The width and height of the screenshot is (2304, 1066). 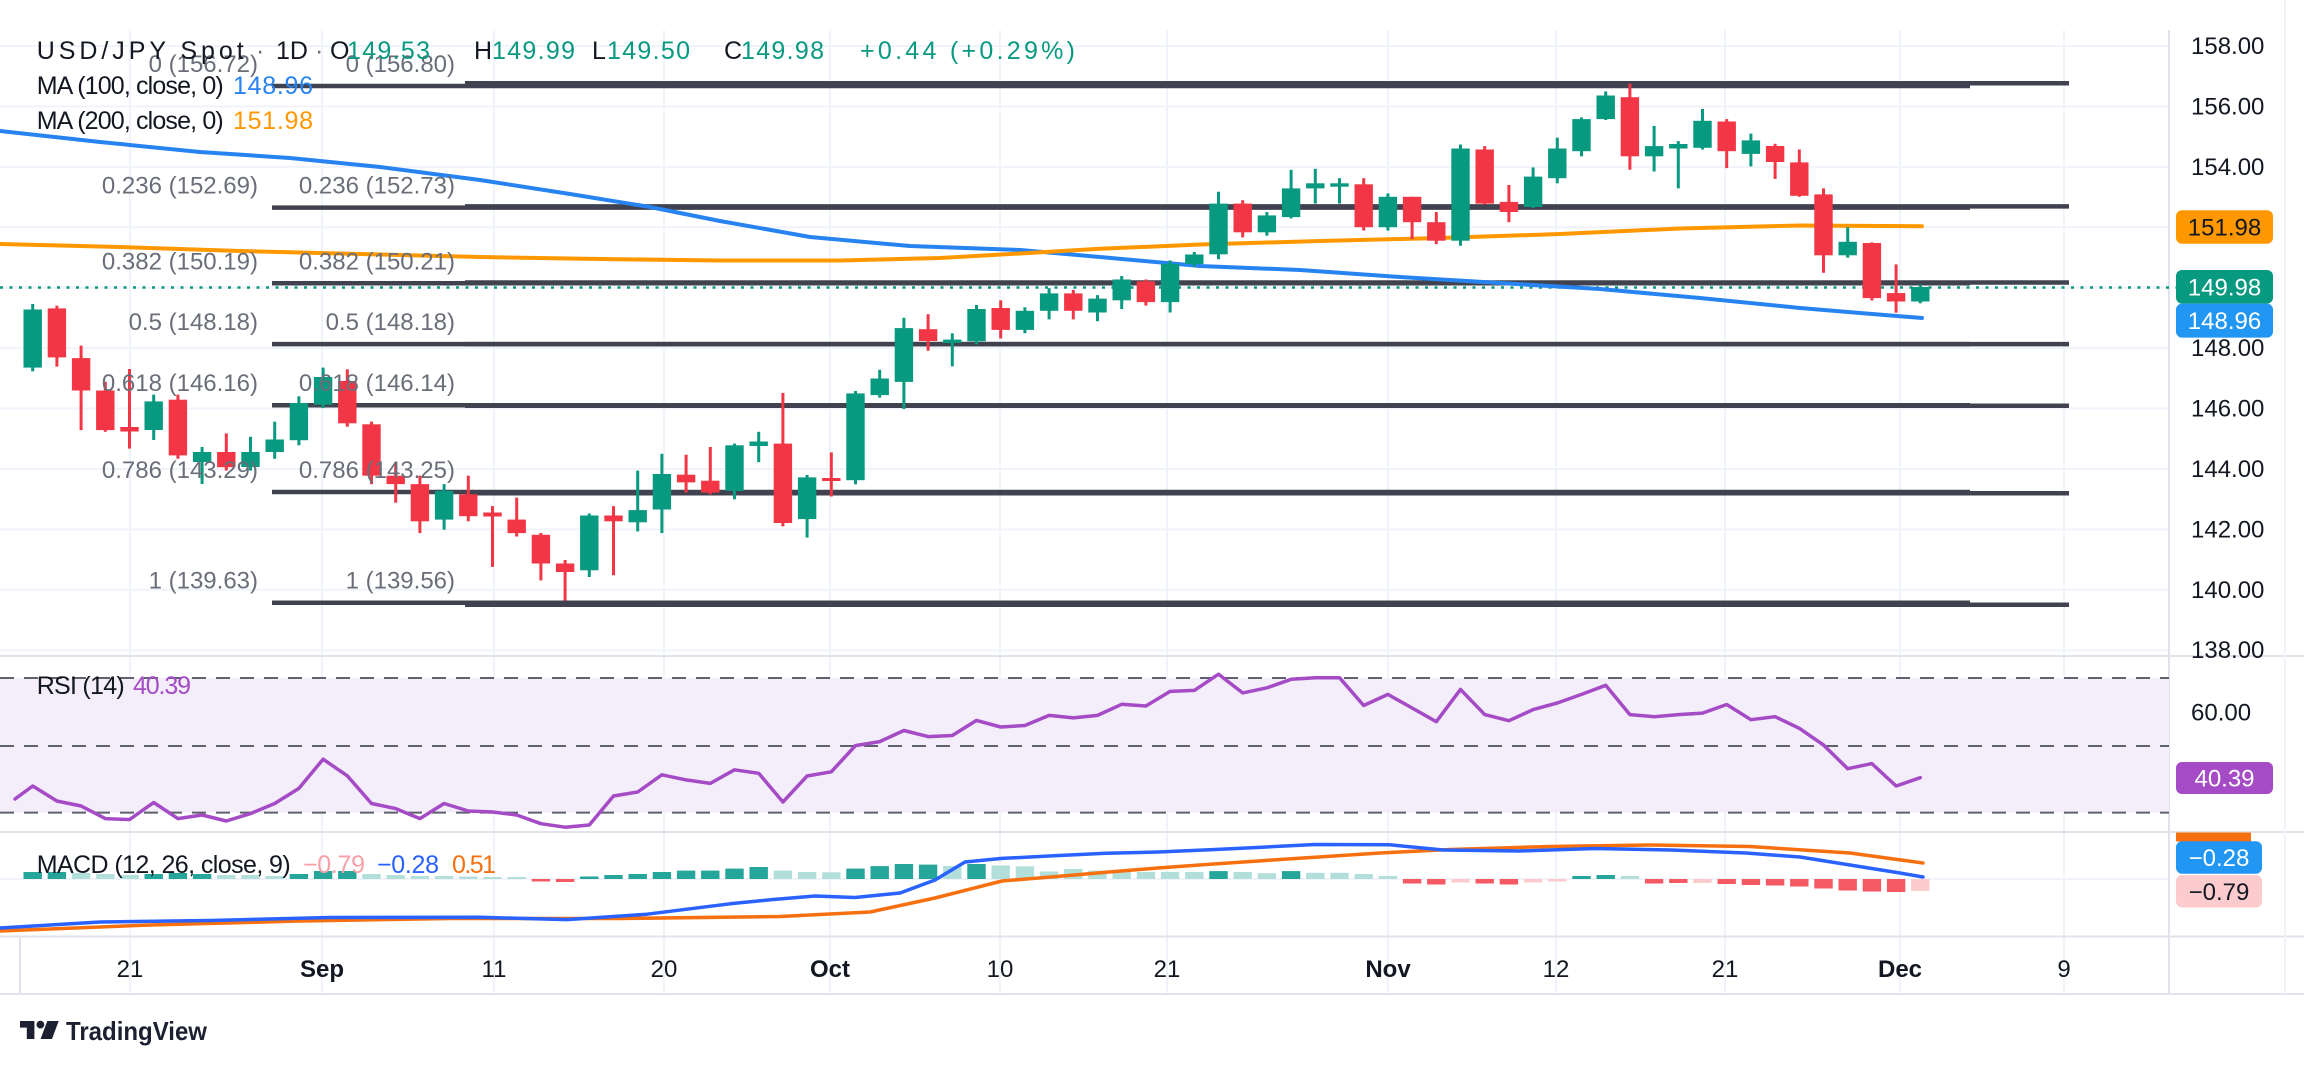 What do you see at coordinates (180, 261) in the screenshot?
I see `svg-text: 0.382 (150.19)` at bounding box center [180, 261].